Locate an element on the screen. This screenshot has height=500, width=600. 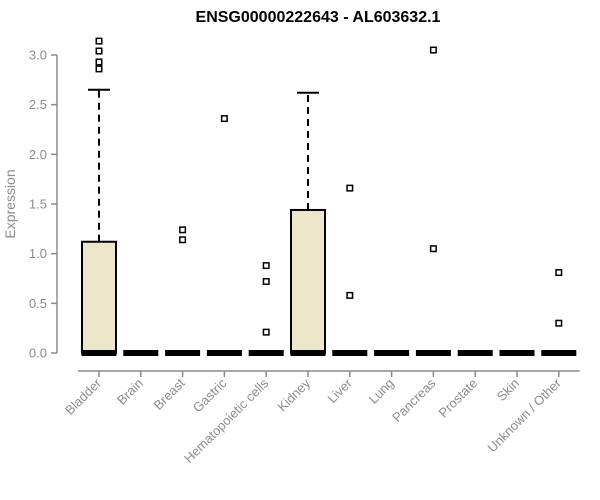
x-tick-label: Bladder is located at coordinates (83, 396).